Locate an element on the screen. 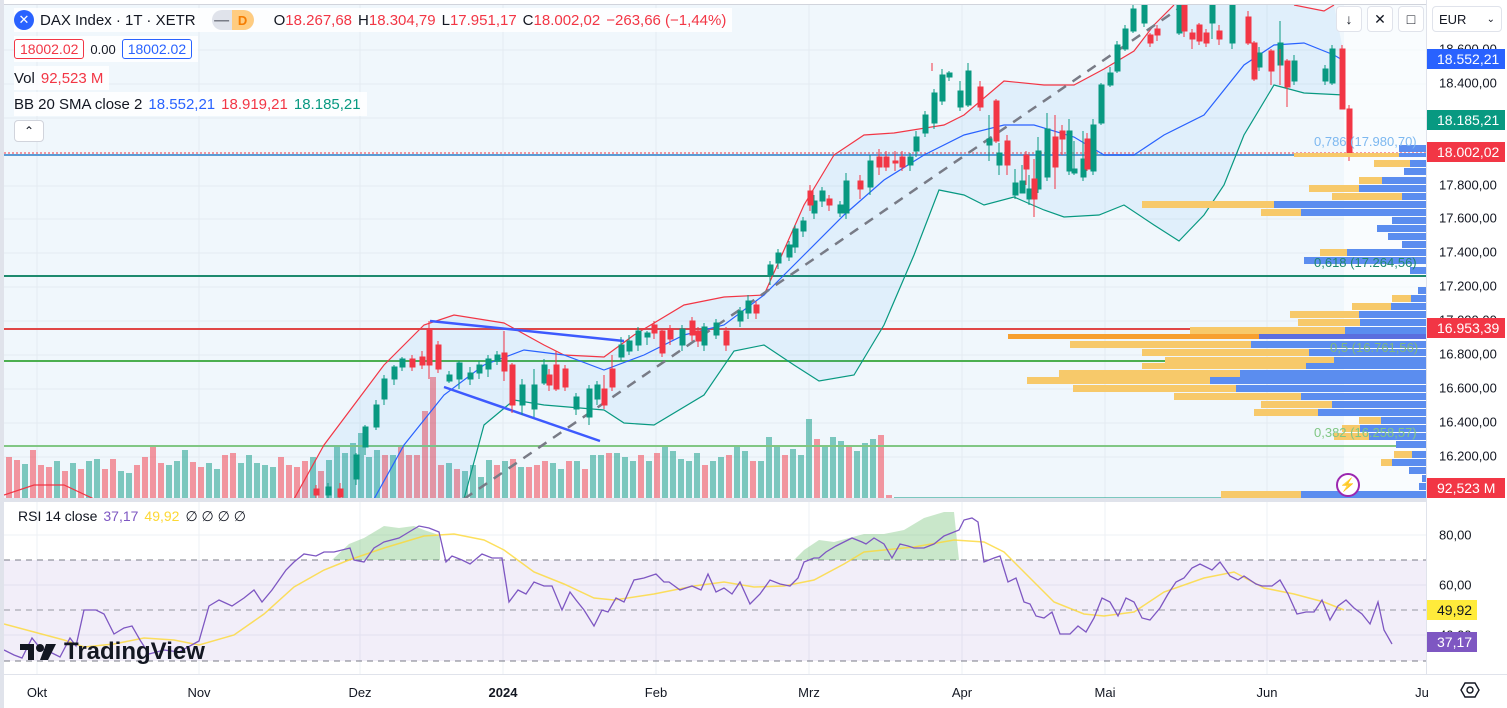 This screenshot has height=708, width=1507. time-axis: Okt Nov Dez 2024 Feb Mrz Apr Mai Jun Ju is located at coordinates (755, 691).